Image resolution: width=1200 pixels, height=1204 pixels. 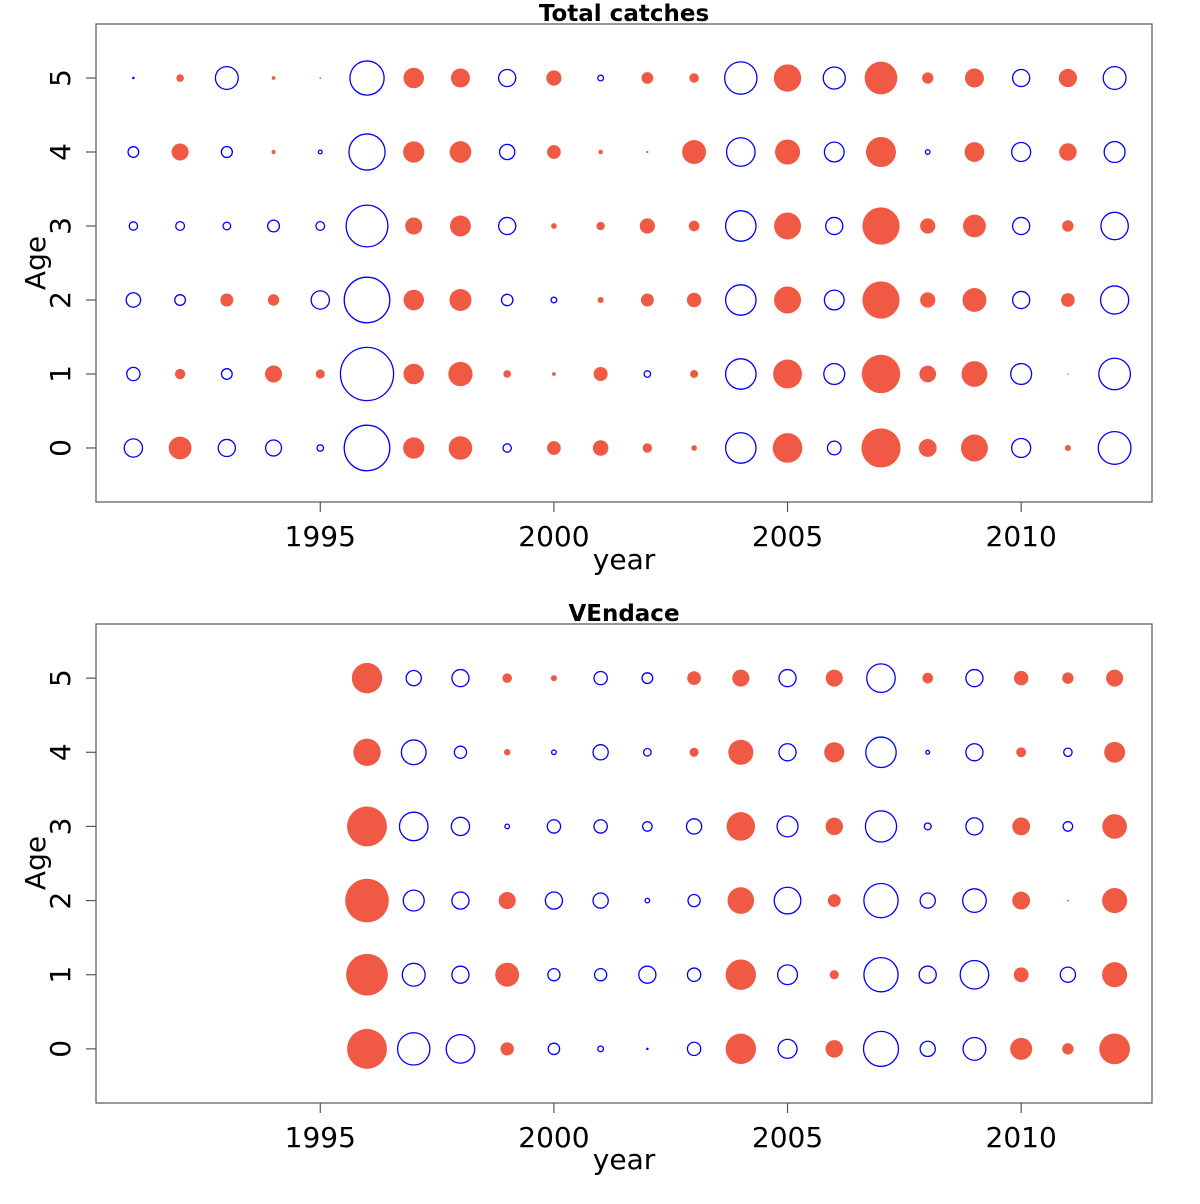 I want to click on chart-title: Total catches, so click(x=624, y=14).